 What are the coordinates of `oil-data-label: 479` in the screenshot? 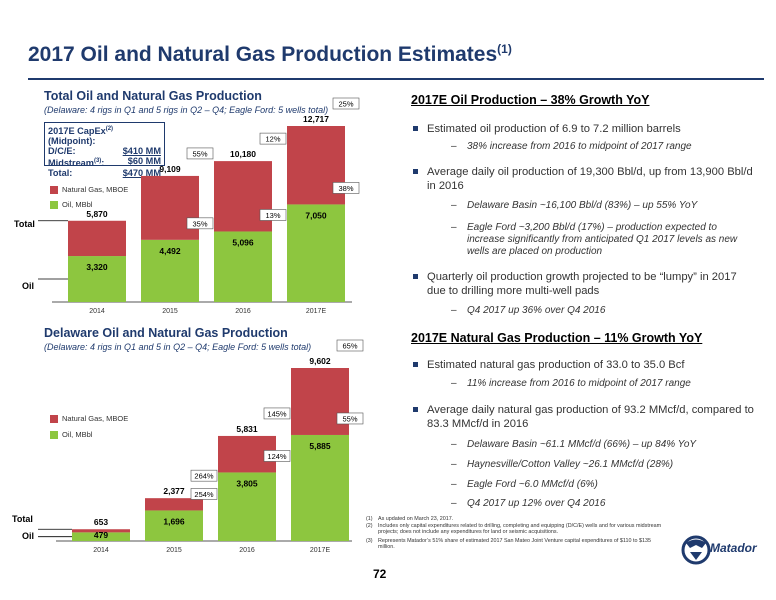 It's located at (101, 535).